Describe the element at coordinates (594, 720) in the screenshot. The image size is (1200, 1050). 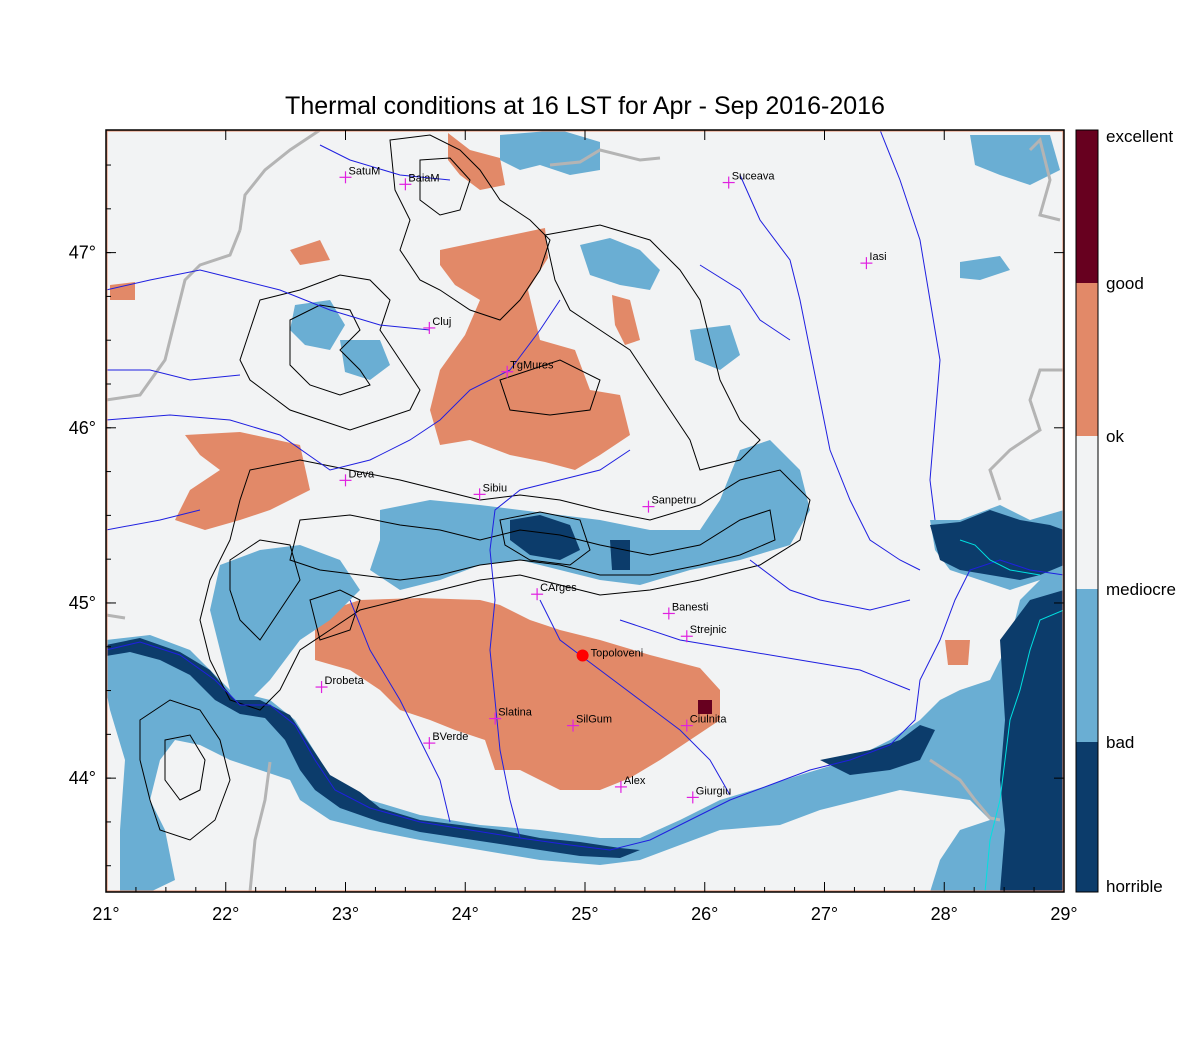
I see `city-label: SilGum` at that location.